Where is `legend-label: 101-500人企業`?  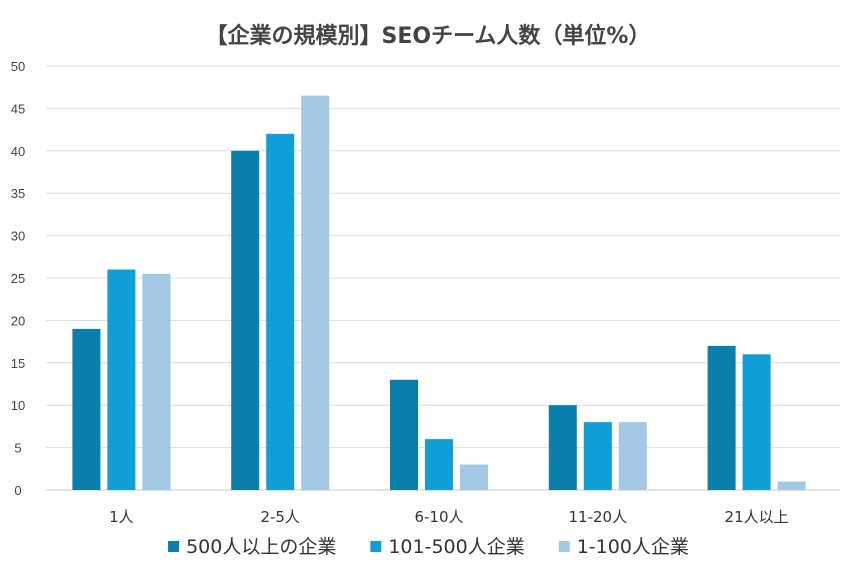
legend-label: 101-500人企業 is located at coordinates (456, 547).